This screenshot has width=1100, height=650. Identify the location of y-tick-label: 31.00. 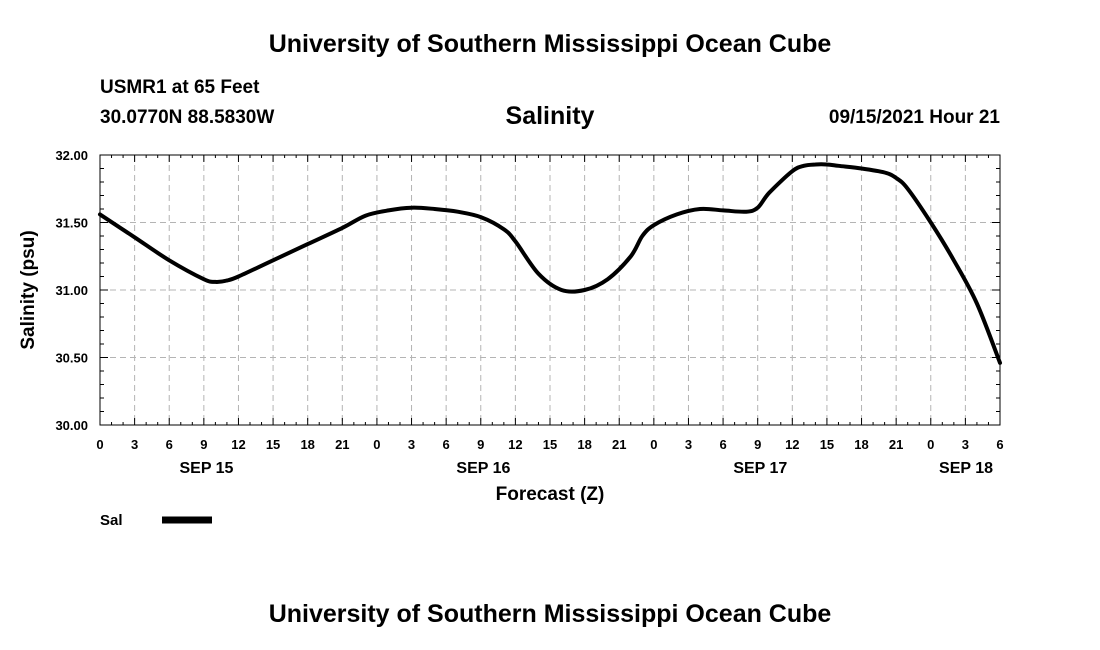
(71, 290).